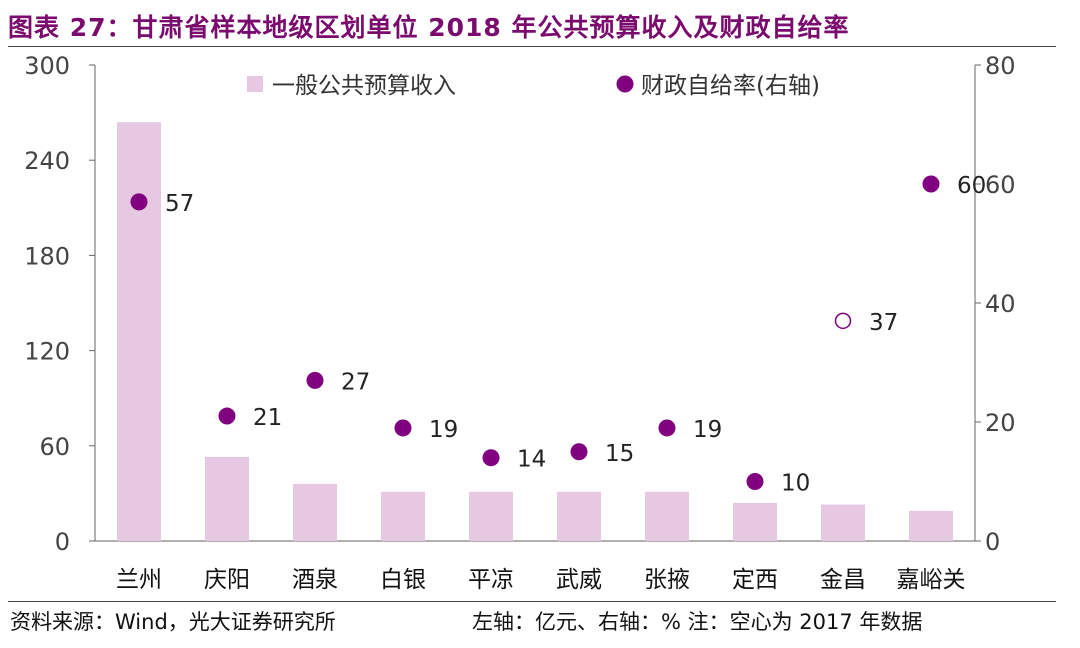 The image size is (1080, 648). What do you see at coordinates (531, 460) in the screenshot?
I see `data-label: 14` at bounding box center [531, 460].